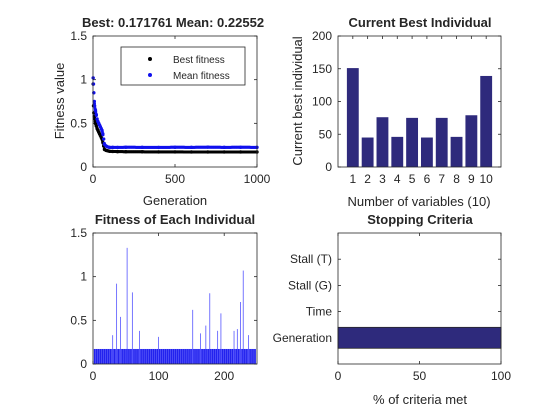  What do you see at coordinates (83, 364) in the screenshot?
I see `p2-y-tick-label: 0` at bounding box center [83, 364].